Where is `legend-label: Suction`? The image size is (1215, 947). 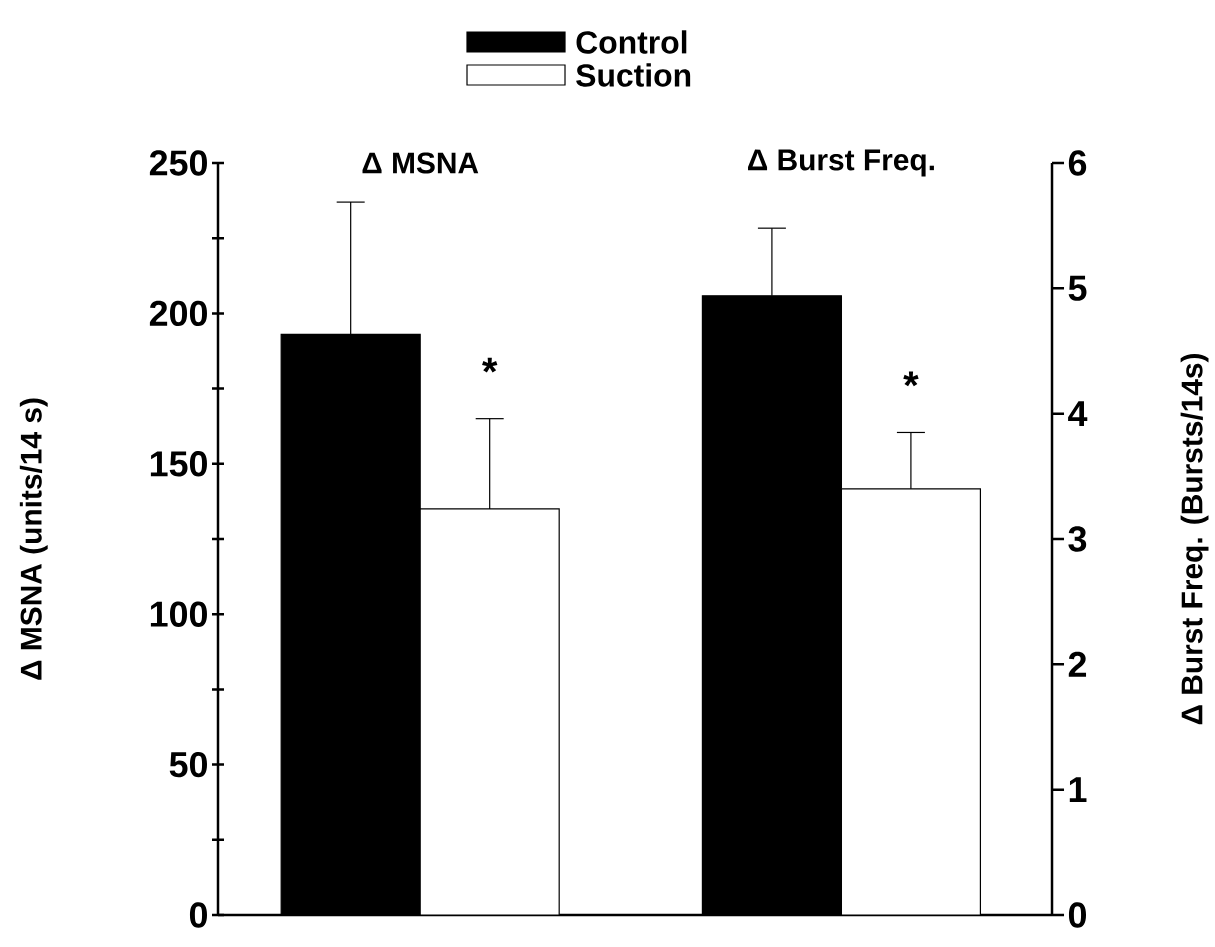 legend-label: Suction is located at coordinates (633, 75).